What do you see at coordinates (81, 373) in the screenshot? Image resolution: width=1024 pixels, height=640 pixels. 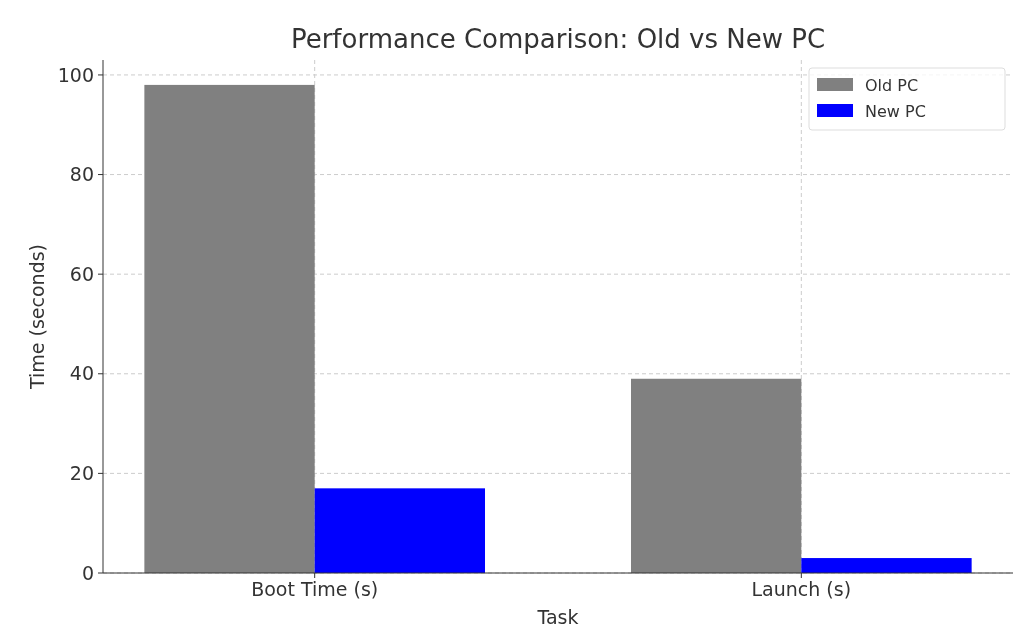 I see `y-tick-label: 40` at bounding box center [81, 373].